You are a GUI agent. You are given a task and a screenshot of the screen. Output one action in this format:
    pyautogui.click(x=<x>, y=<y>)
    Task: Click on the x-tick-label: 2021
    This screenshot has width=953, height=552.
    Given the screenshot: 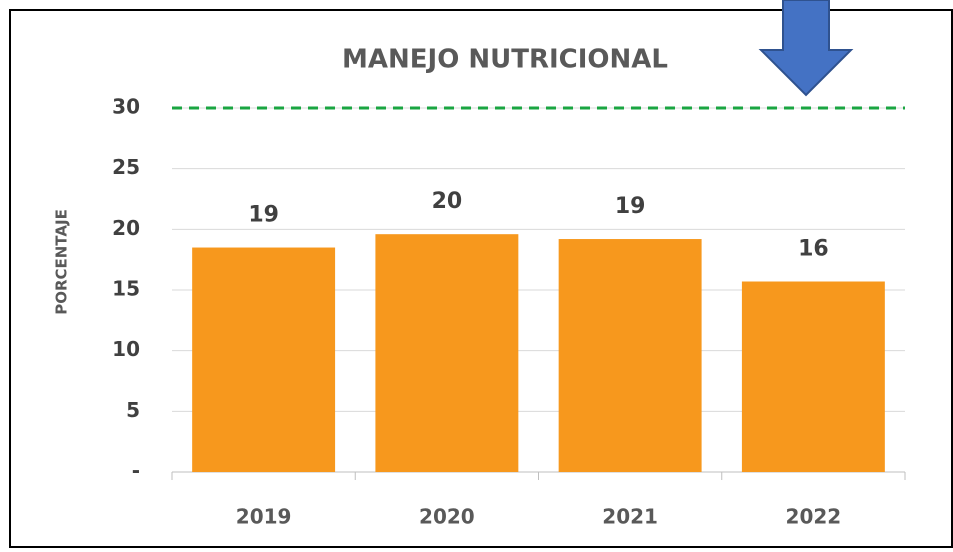 What is the action you would take?
    pyautogui.click(x=630, y=517)
    